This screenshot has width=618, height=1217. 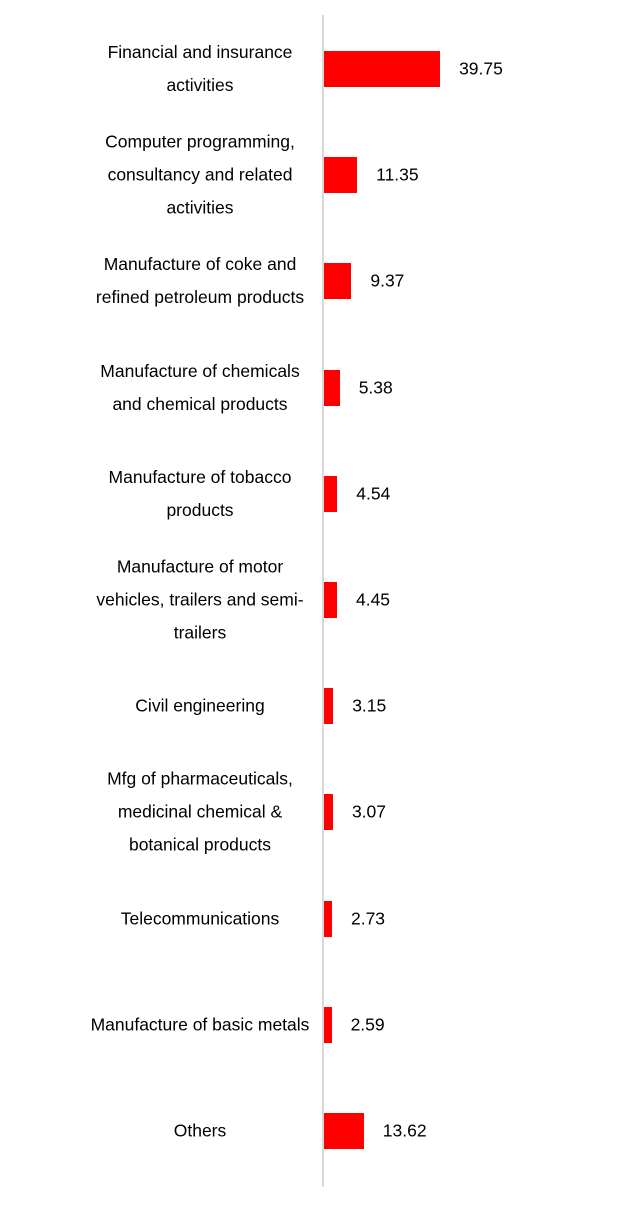 I want to click on value-label: 11.35, so click(x=397, y=174).